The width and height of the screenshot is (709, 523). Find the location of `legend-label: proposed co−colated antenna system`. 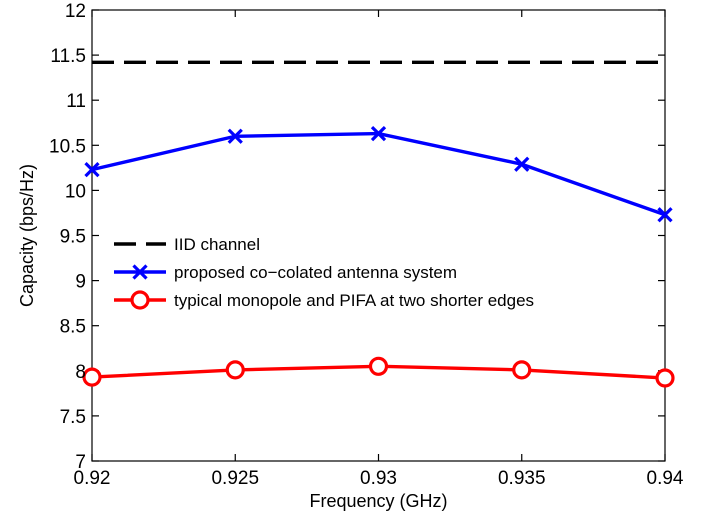

legend-label: proposed co−colated antenna system is located at coordinates (315, 272).